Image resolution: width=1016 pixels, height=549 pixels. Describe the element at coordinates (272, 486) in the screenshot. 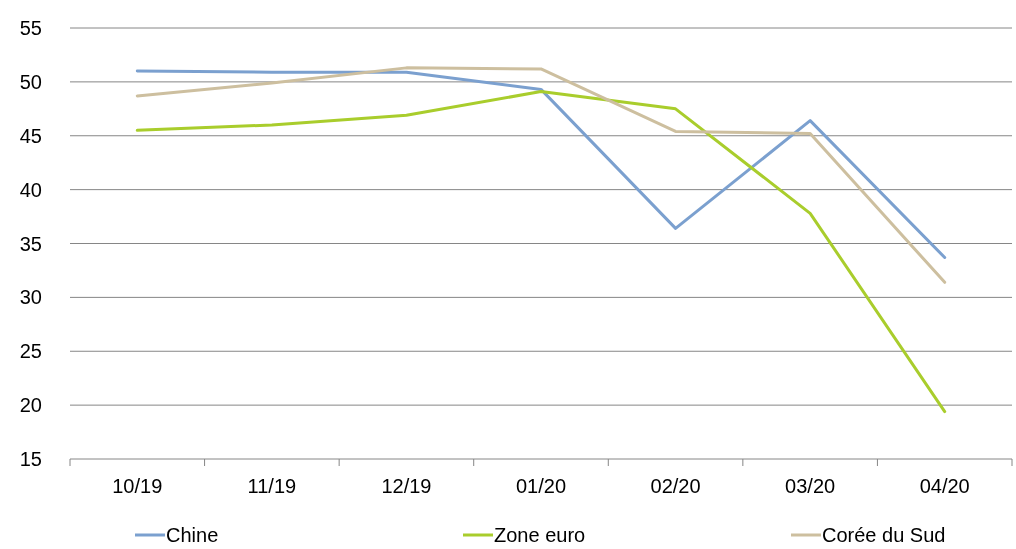

I see `x-tick-label: 11/19` at that location.